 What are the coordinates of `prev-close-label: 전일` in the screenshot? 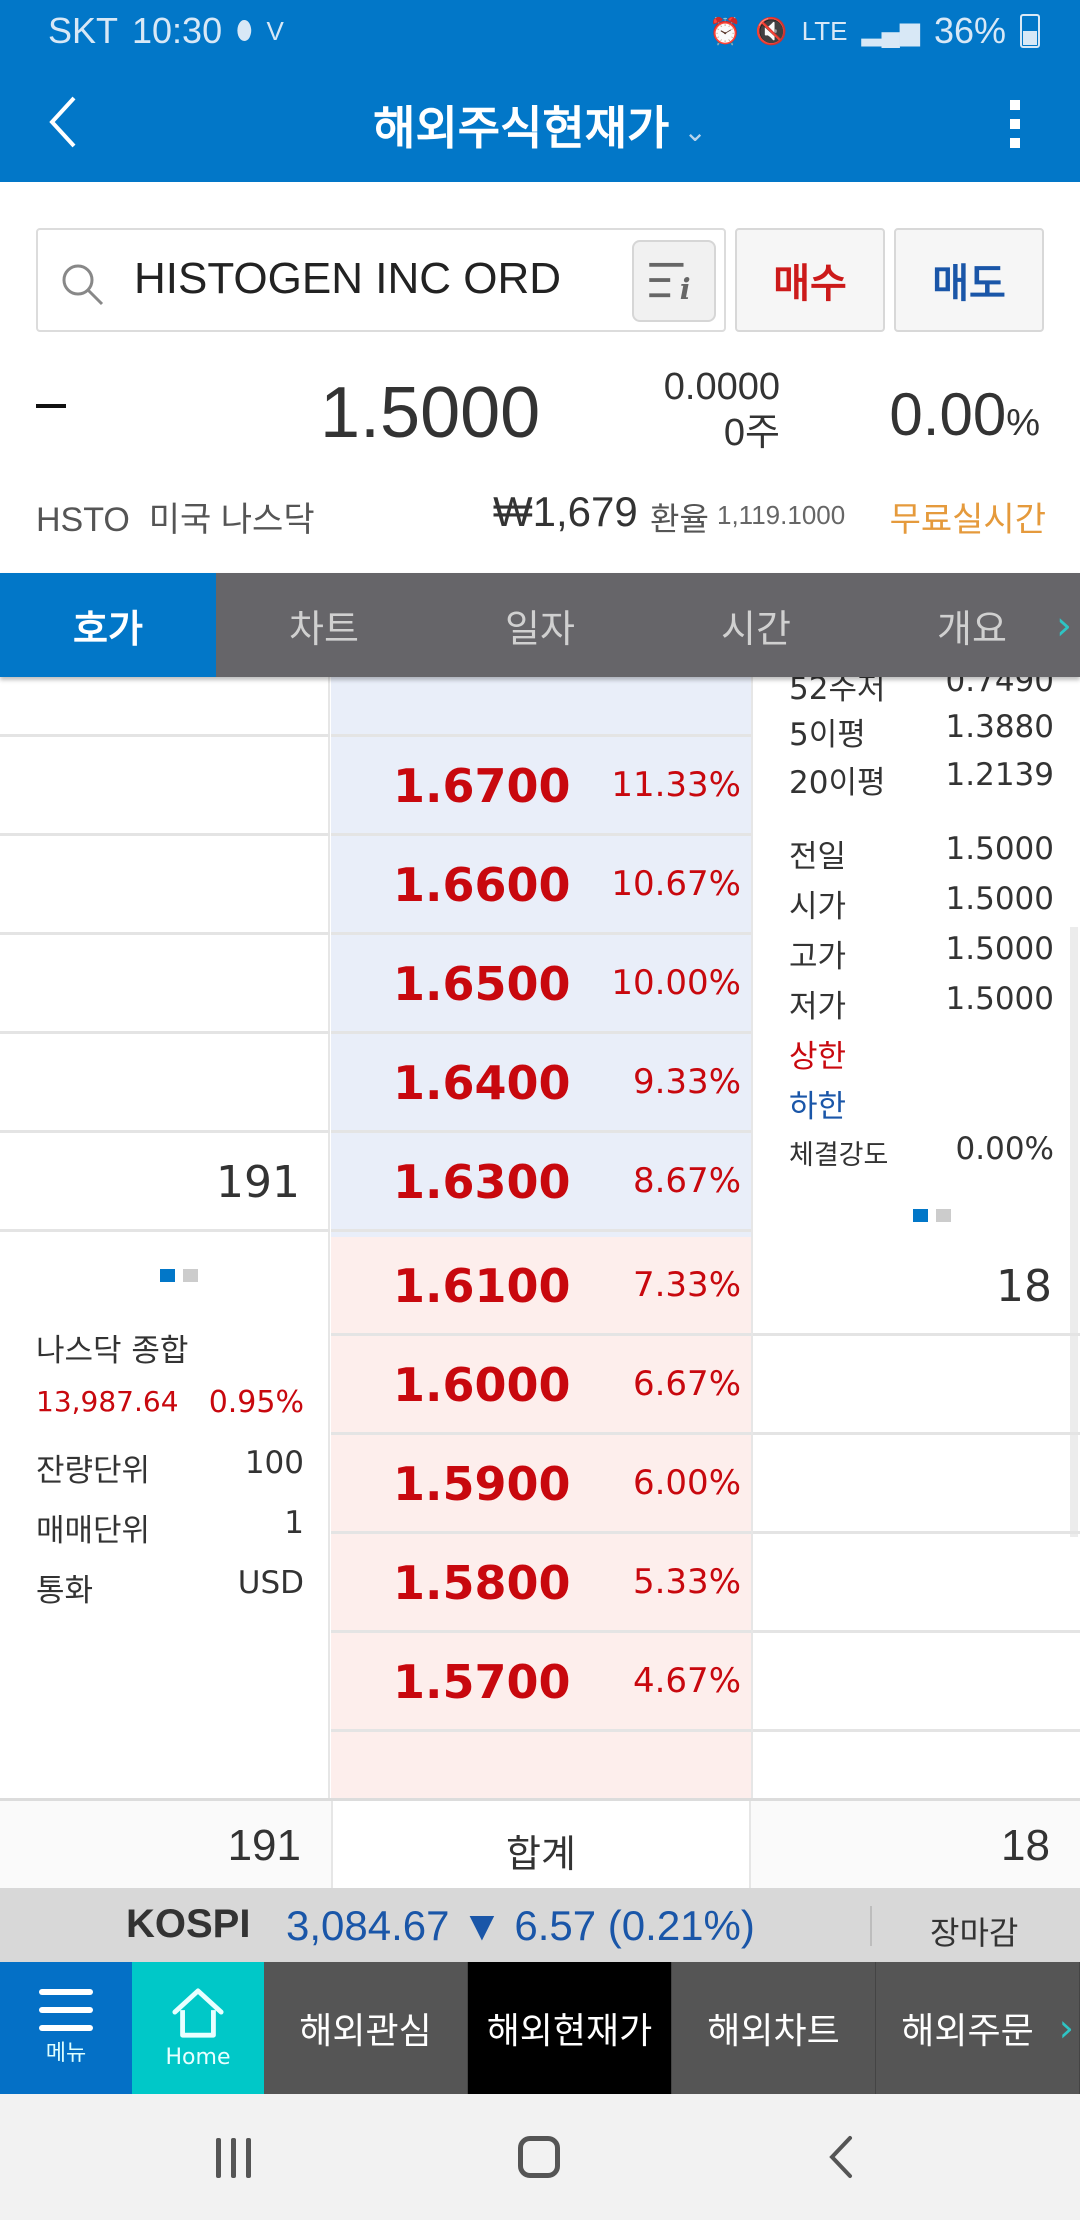 It's located at (818, 857).